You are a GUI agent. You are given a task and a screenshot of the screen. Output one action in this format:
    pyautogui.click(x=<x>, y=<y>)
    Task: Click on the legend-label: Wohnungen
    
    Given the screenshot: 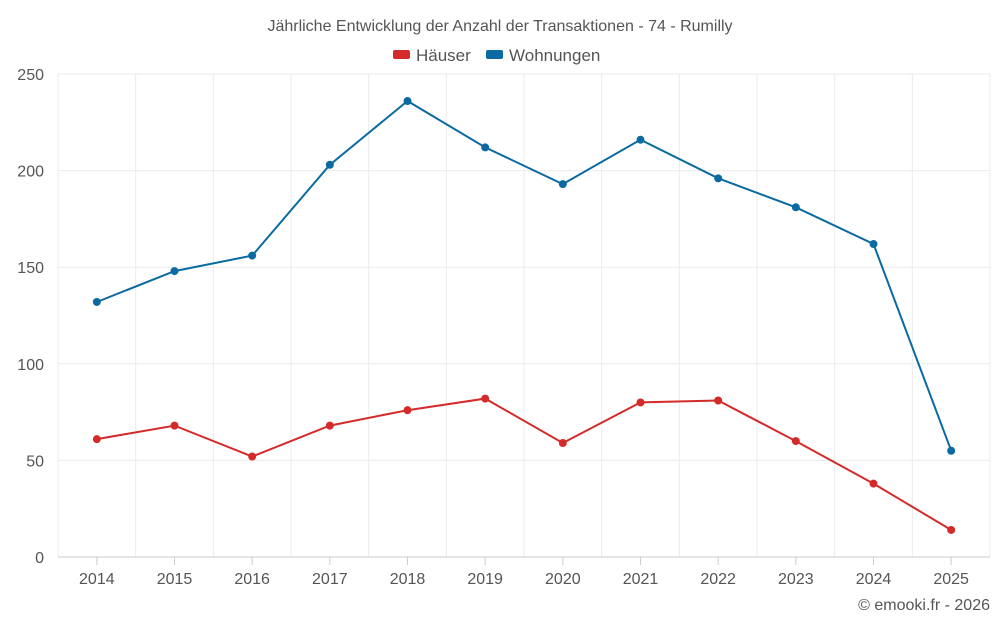 What is the action you would take?
    pyautogui.click(x=554, y=55)
    